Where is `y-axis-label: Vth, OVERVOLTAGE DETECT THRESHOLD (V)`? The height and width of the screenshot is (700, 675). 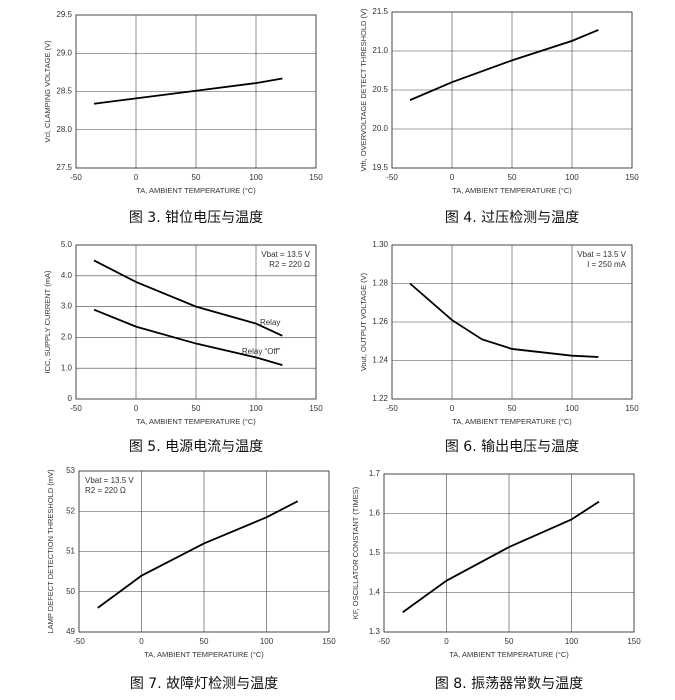 y-axis-label: Vth, OVERVOLTAGE DETECT THRESHOLD (V) is located at coordinates (363, 90).